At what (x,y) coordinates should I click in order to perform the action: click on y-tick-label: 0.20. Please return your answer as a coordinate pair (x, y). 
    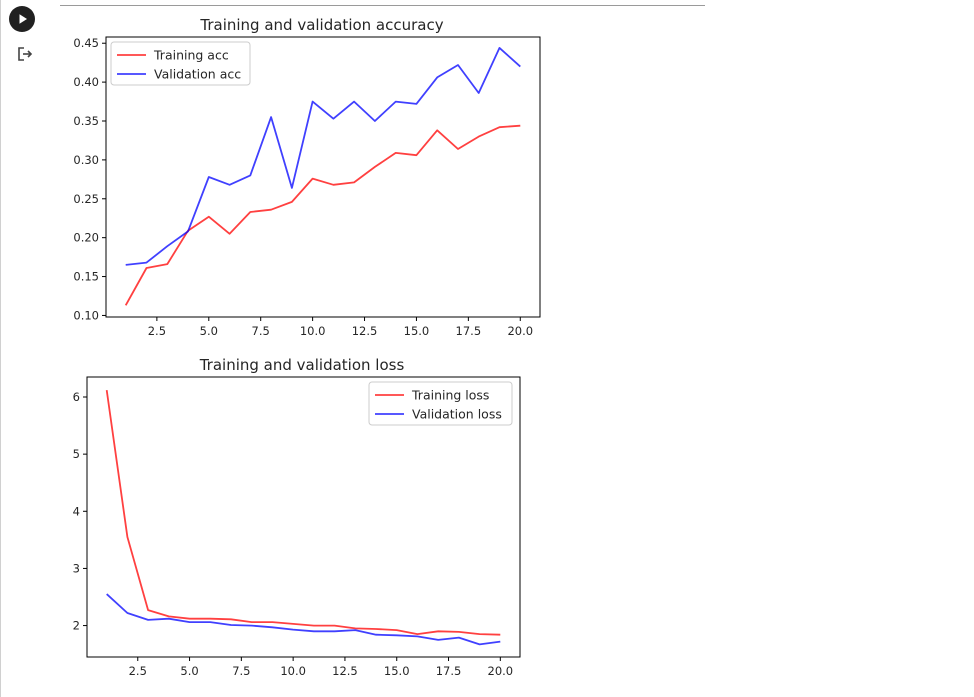
    Looking at the image, I should click on (86, 238).